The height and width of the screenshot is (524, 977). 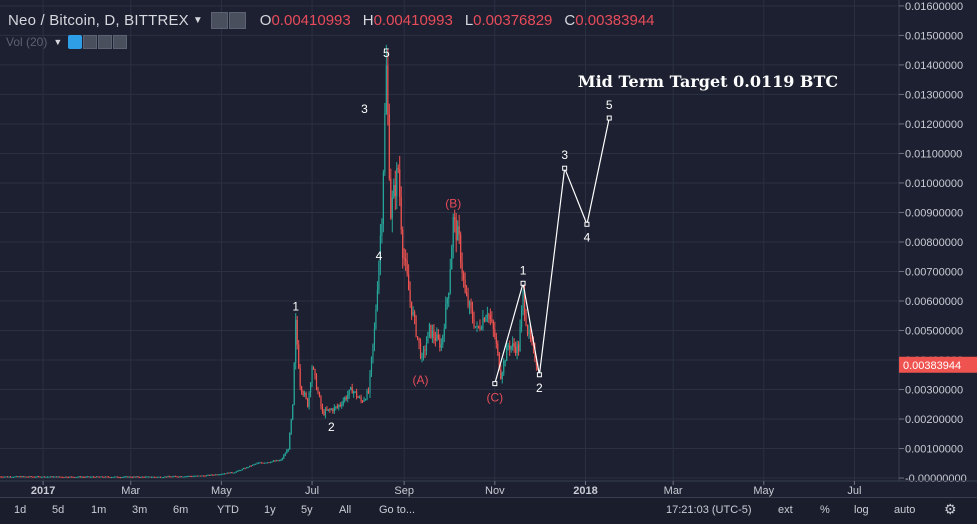 I want to click on auto-toggle: auto, so click(x=905, y=510).